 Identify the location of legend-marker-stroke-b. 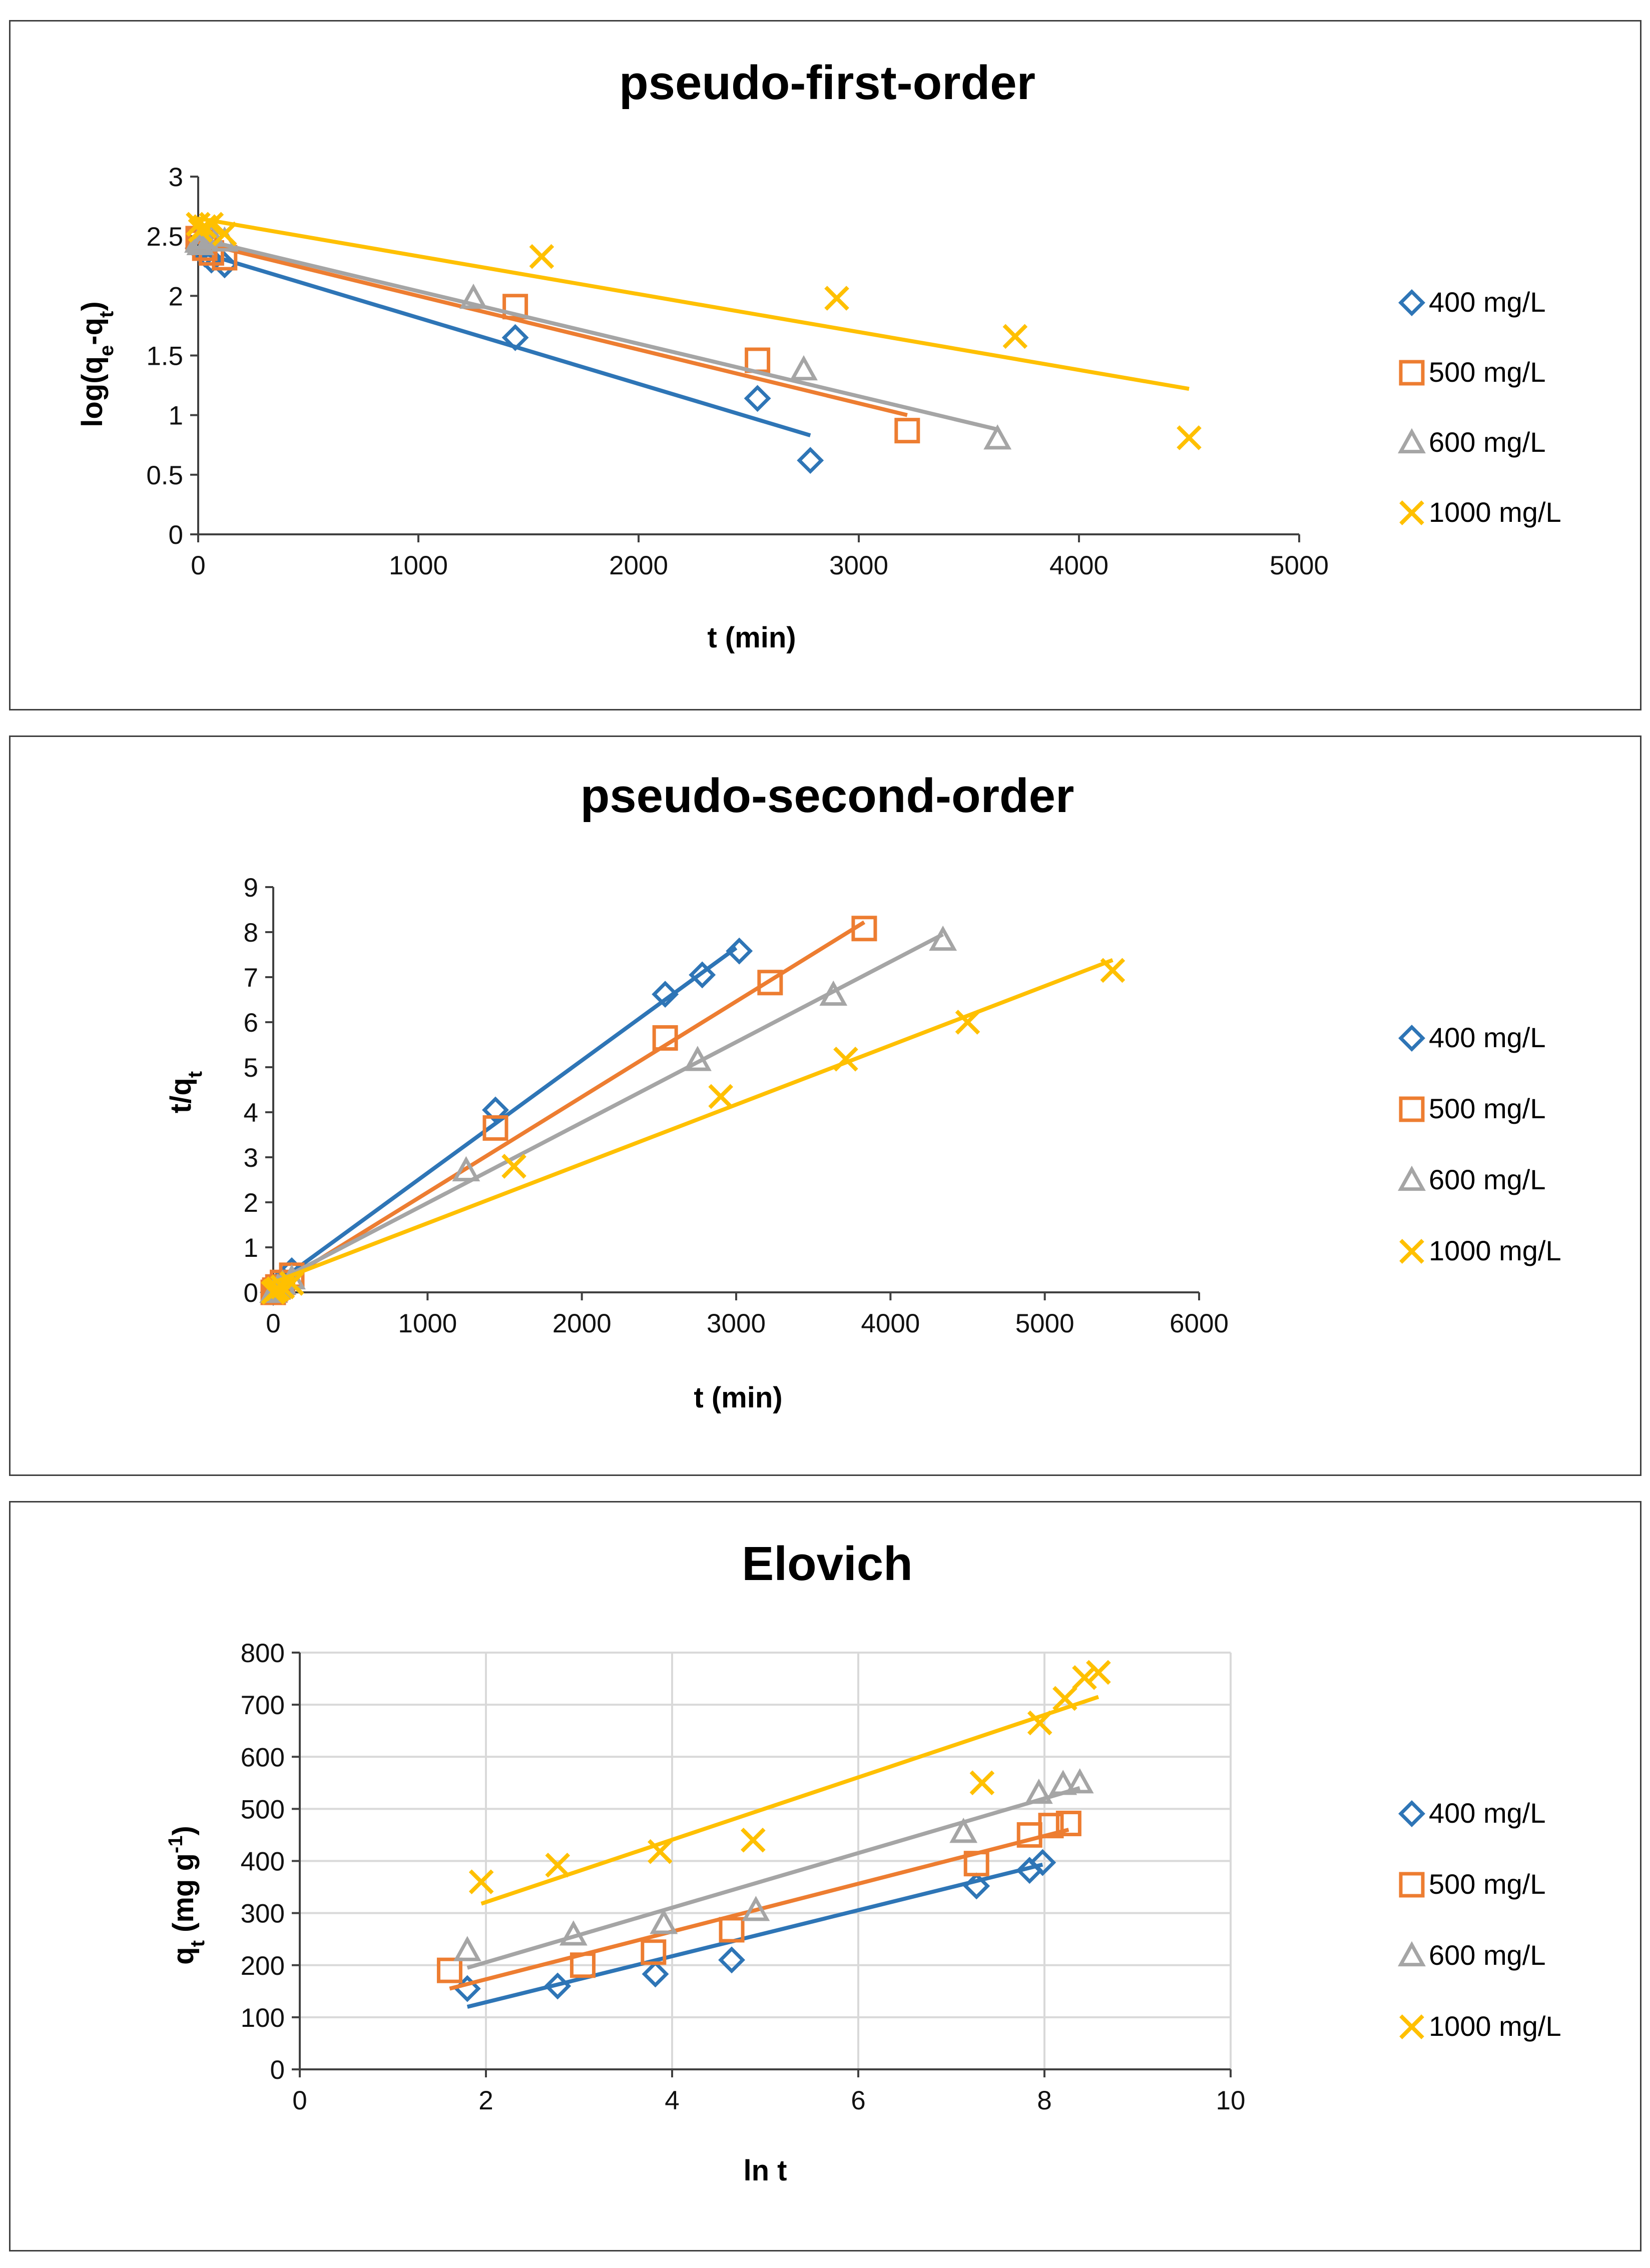
(1412, 2026).